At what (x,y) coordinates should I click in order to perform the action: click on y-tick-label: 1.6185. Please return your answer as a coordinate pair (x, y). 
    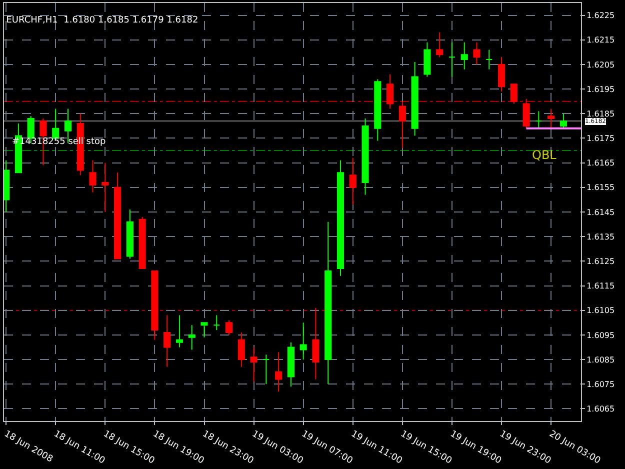
    Looking at the image, I should click on (600, 113).